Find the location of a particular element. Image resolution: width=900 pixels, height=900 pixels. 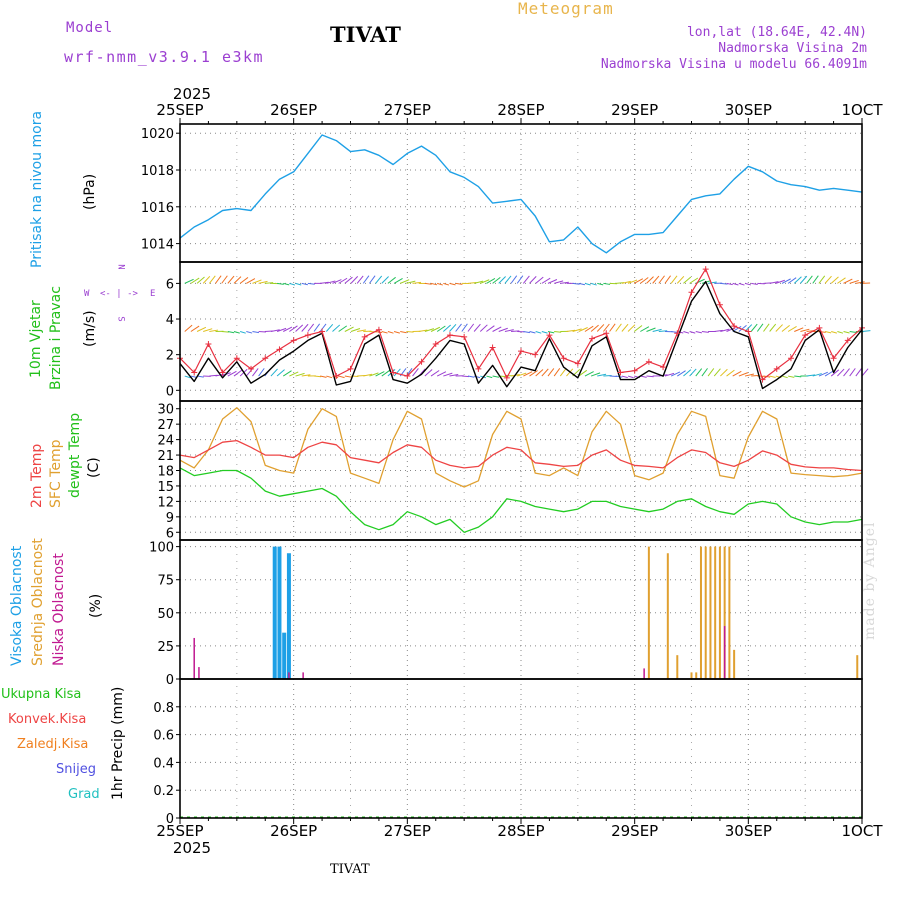

y-tick-label: 1018 is located at coordinates (157, 171).